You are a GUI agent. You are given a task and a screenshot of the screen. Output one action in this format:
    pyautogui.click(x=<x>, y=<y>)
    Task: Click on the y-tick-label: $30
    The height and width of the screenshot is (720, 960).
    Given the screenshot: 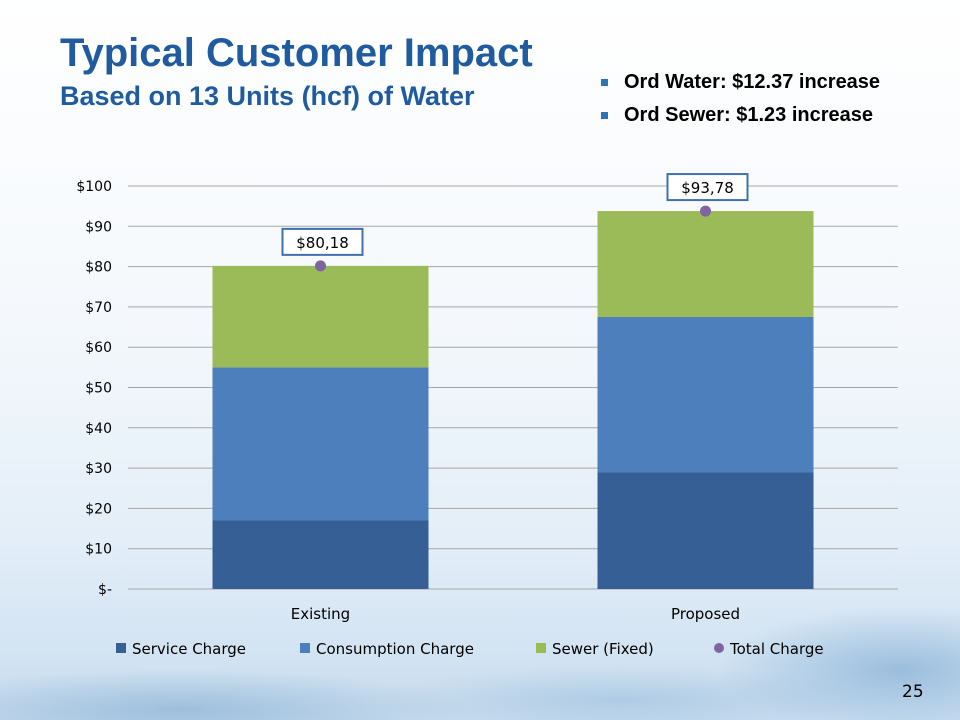 What is the action you would take?
    pyautogui.click(x=98, y=469)
    